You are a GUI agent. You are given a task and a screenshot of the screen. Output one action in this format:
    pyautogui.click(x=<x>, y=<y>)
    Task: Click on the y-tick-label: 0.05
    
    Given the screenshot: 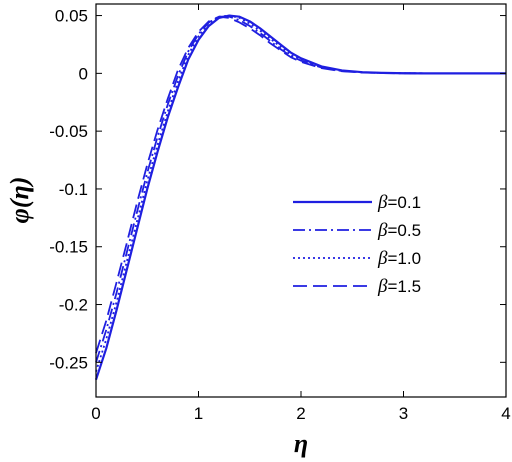 What is the action you would take?
    pyautogui.click(x=71, y=16)
    